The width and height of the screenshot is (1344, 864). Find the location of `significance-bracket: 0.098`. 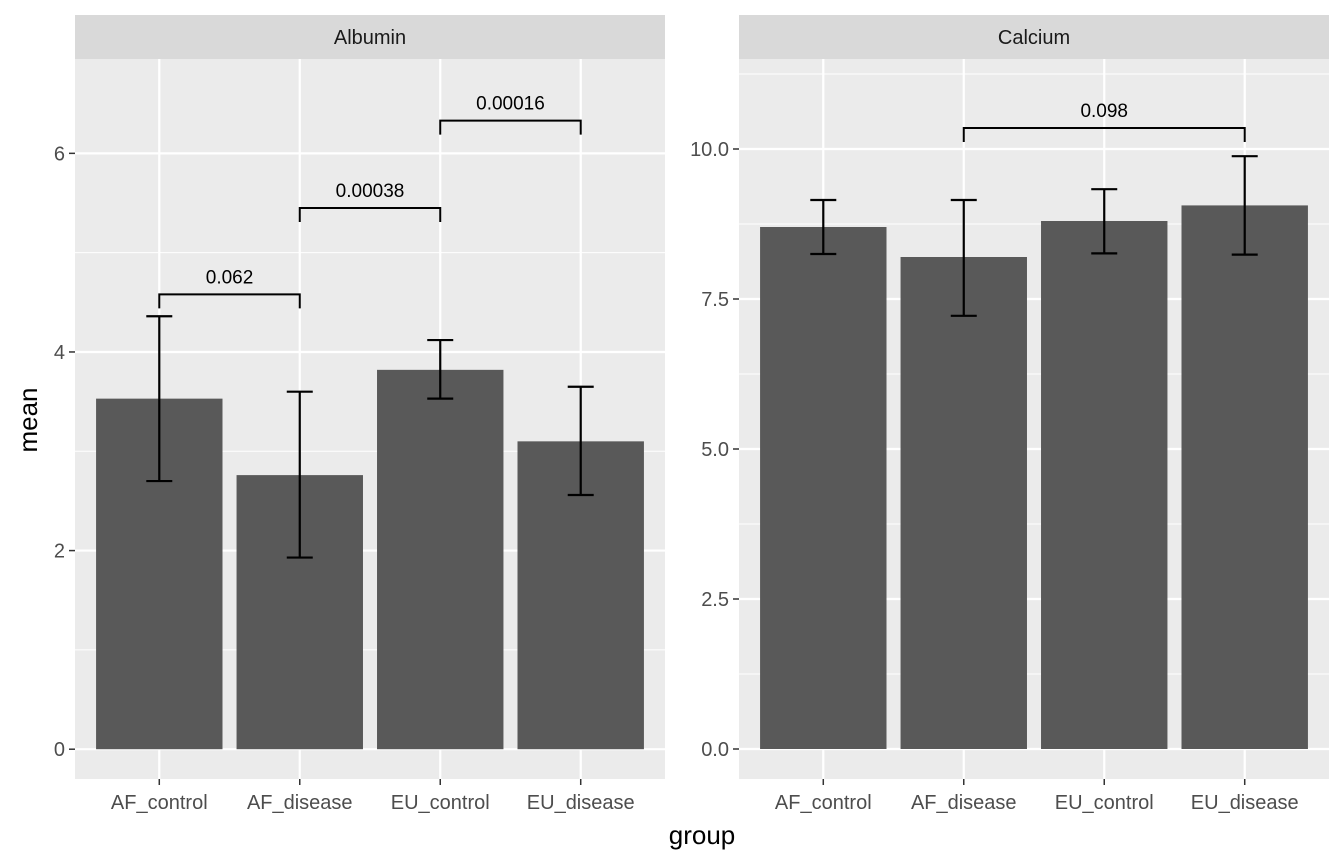

significance-bracket: 0.098 is located at coordinates (1104, 121).